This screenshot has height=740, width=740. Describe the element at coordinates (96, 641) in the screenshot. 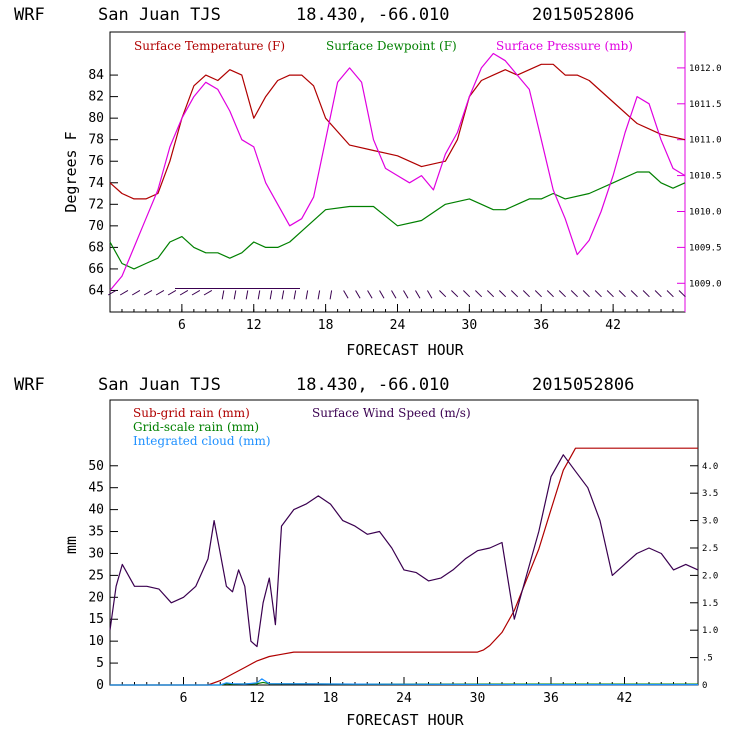

I see `y-tick-label: 10` at that location.